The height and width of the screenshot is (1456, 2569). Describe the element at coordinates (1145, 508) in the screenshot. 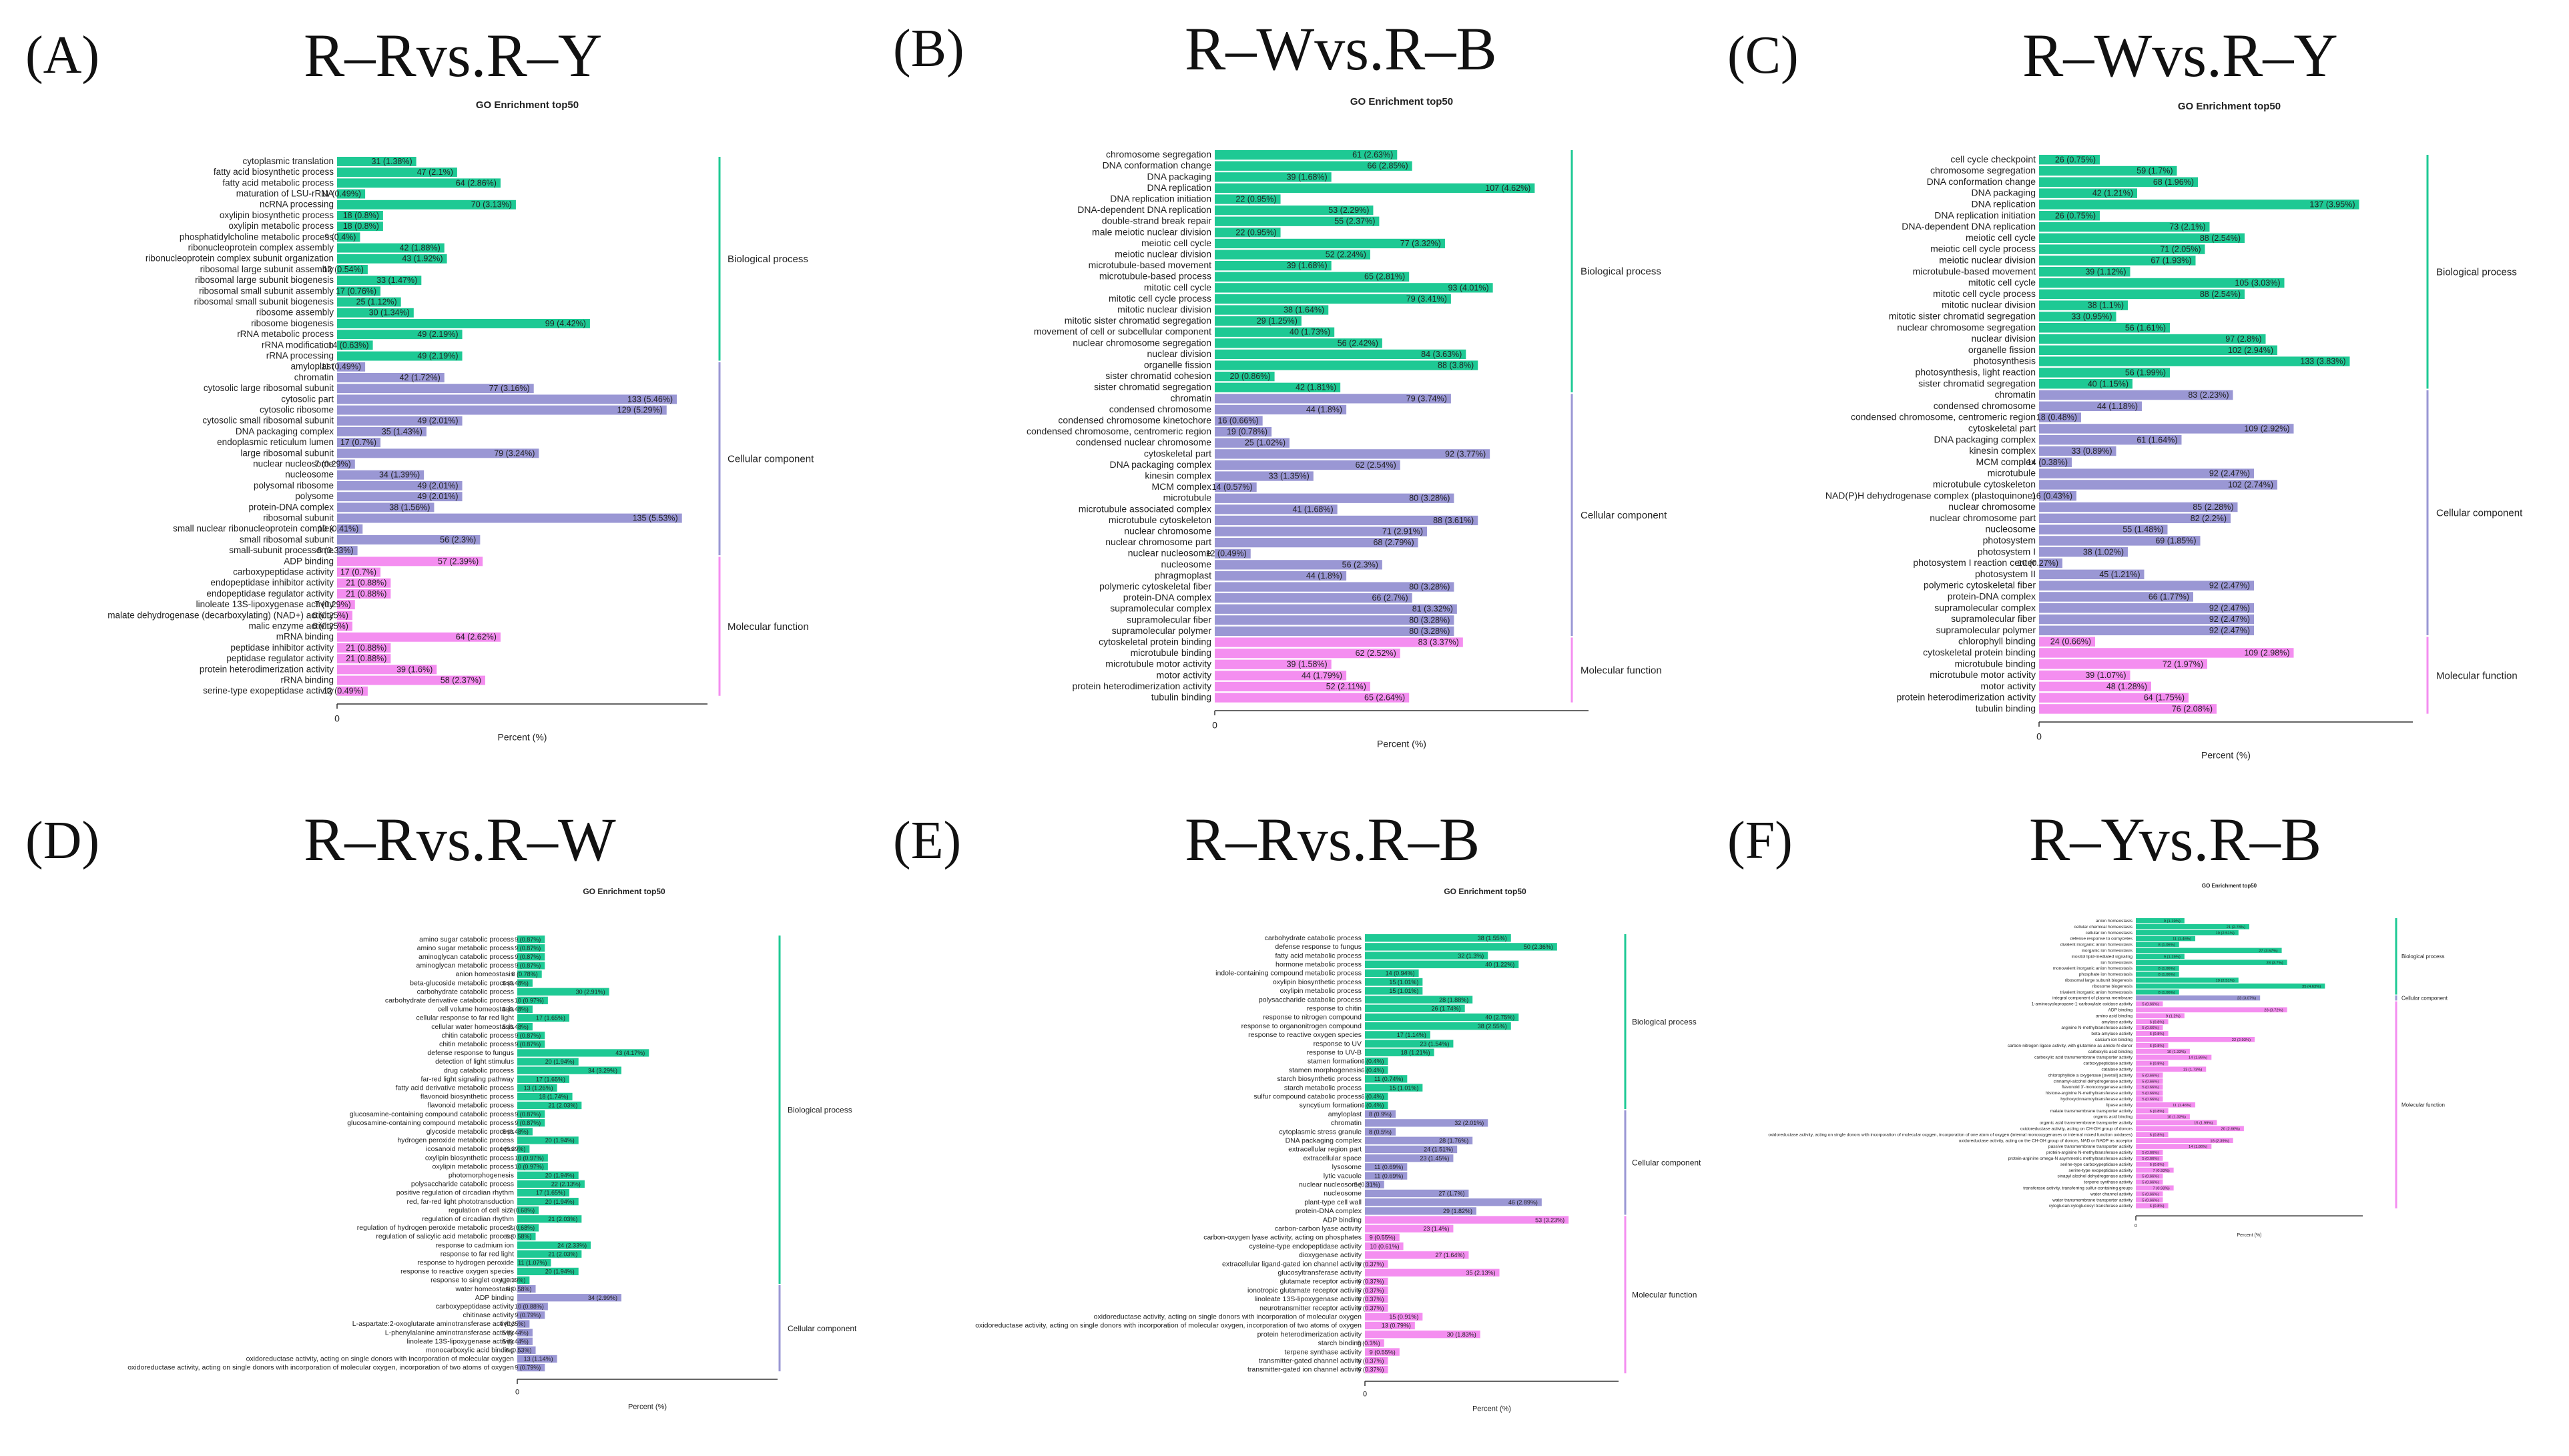

I see `bar-label: microtubule associated complex` at that location.